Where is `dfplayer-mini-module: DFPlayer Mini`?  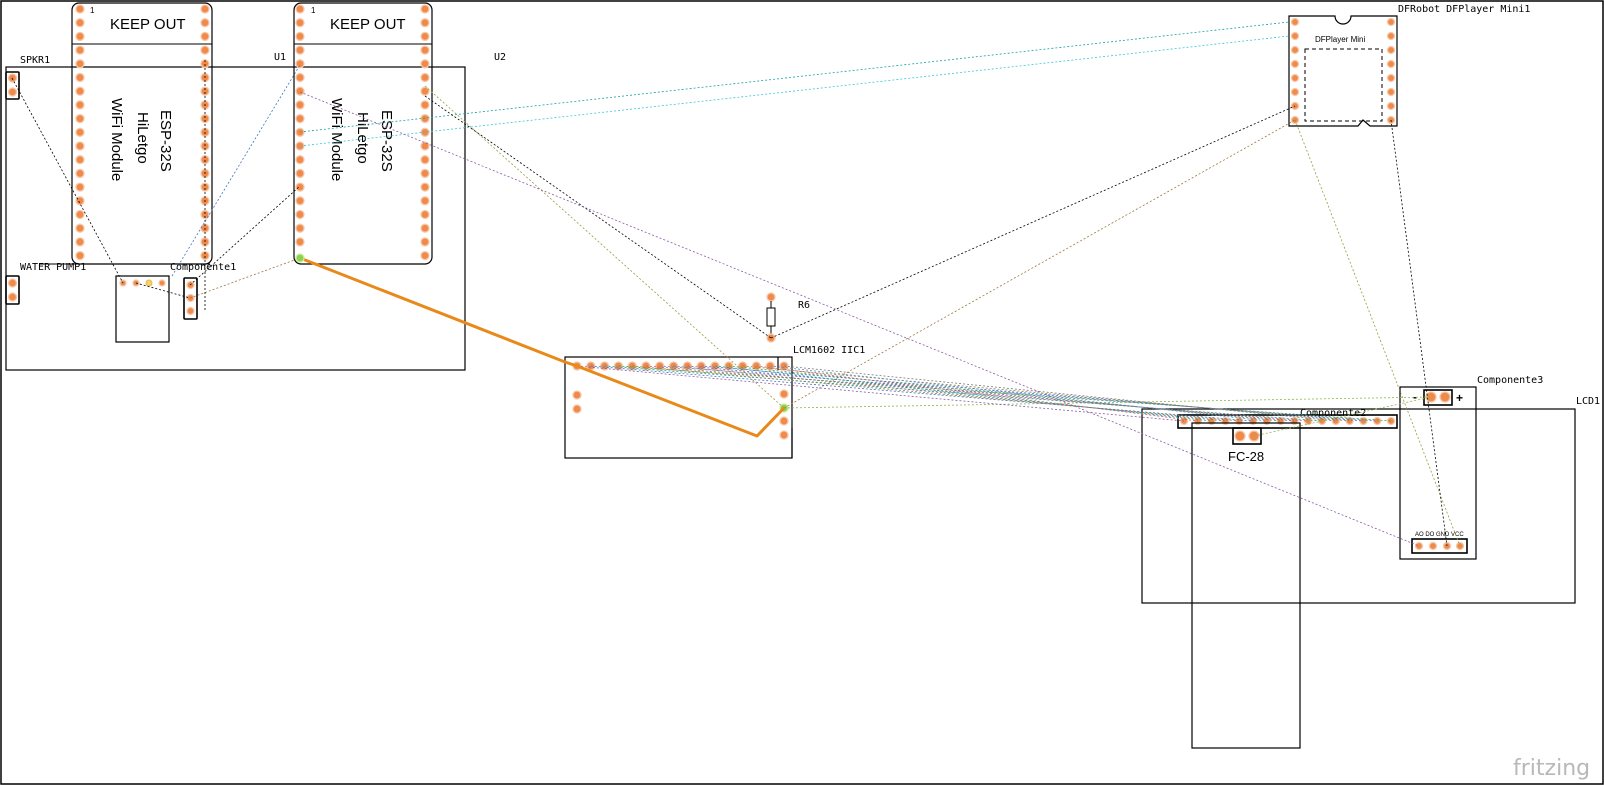
dfplayer-mini-module: DFPlayer Mini is located at coordinates (1343, 71).